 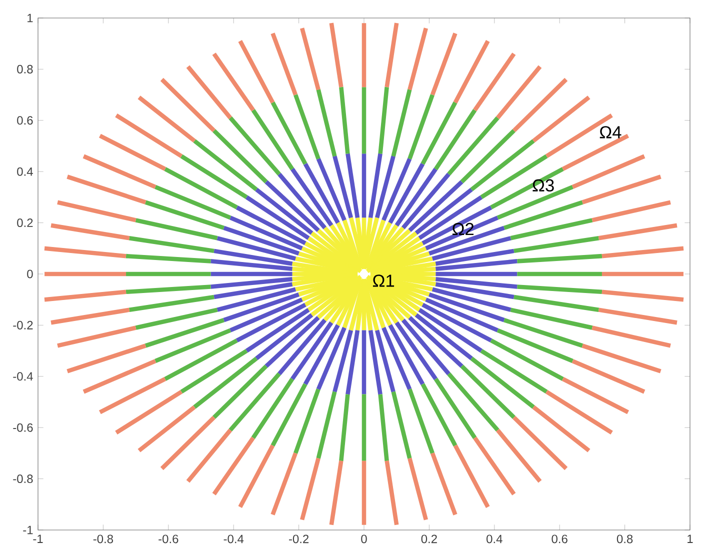 I want to click on x-tick-label: 0.4, so click(x=494, y=539).